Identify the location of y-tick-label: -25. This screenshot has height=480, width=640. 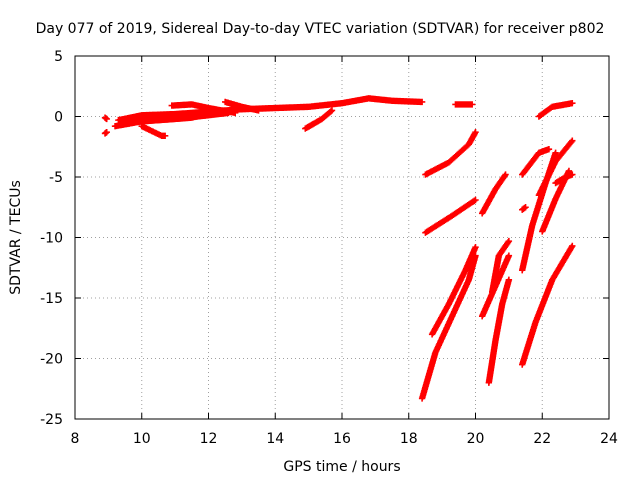
(51, 420).